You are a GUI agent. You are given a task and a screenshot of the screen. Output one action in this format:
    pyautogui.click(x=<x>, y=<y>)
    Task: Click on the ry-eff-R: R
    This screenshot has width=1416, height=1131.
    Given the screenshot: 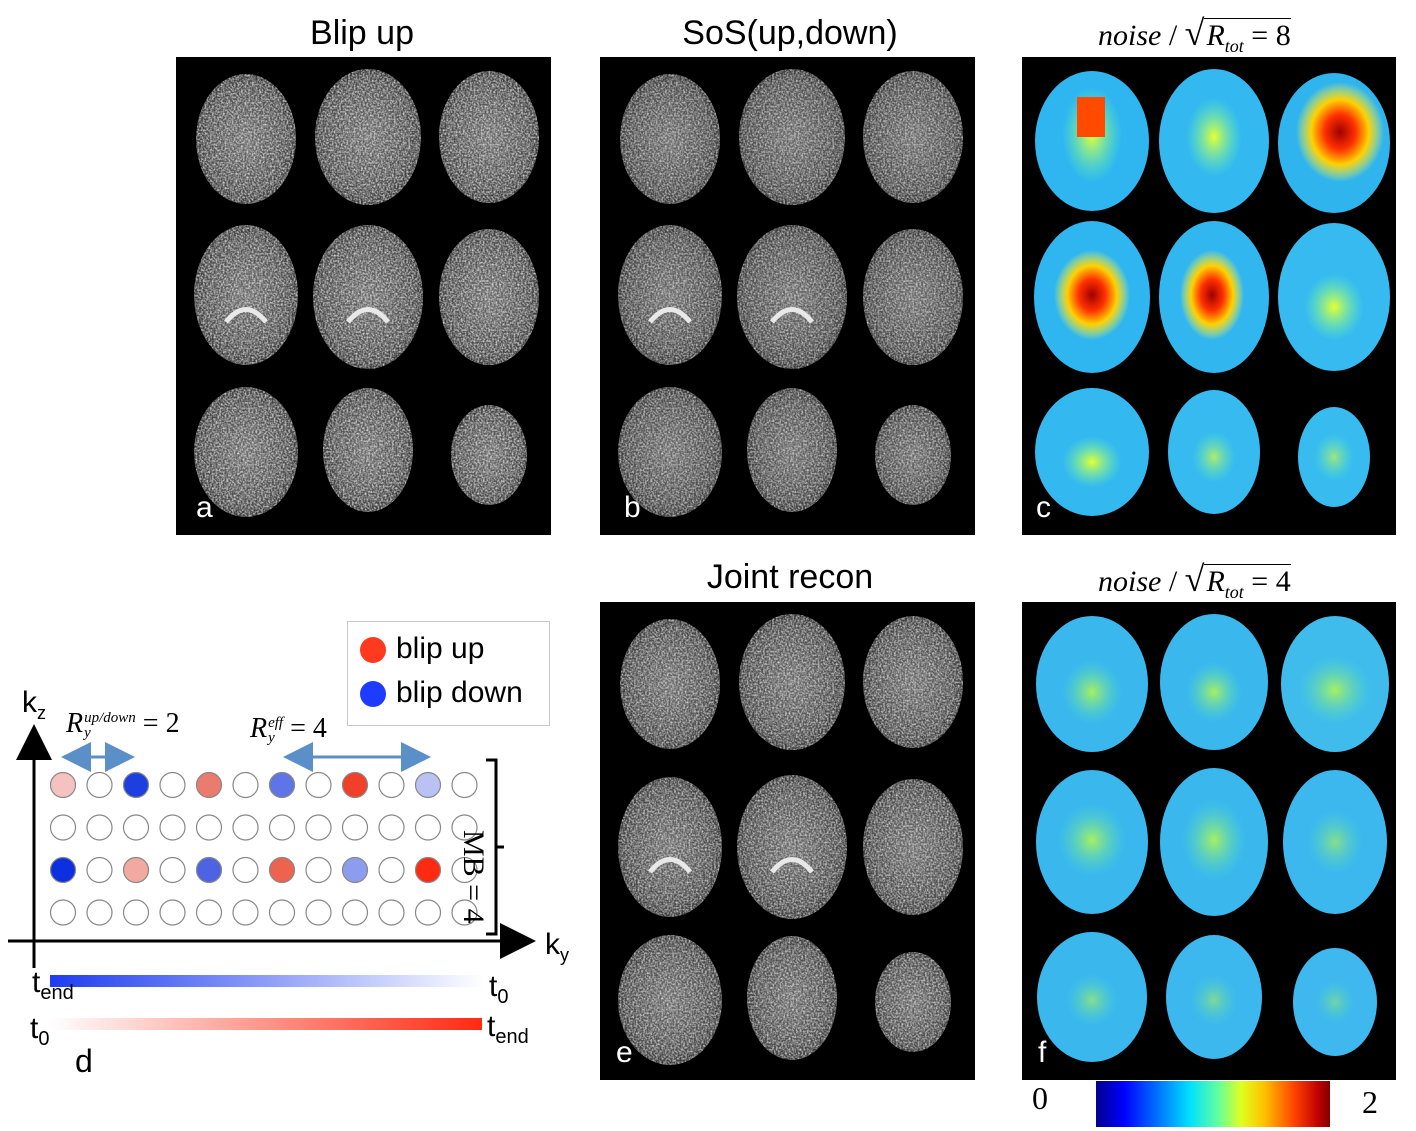 What is the action you would take?
    pyautogui.click(x=259, y=728)
    